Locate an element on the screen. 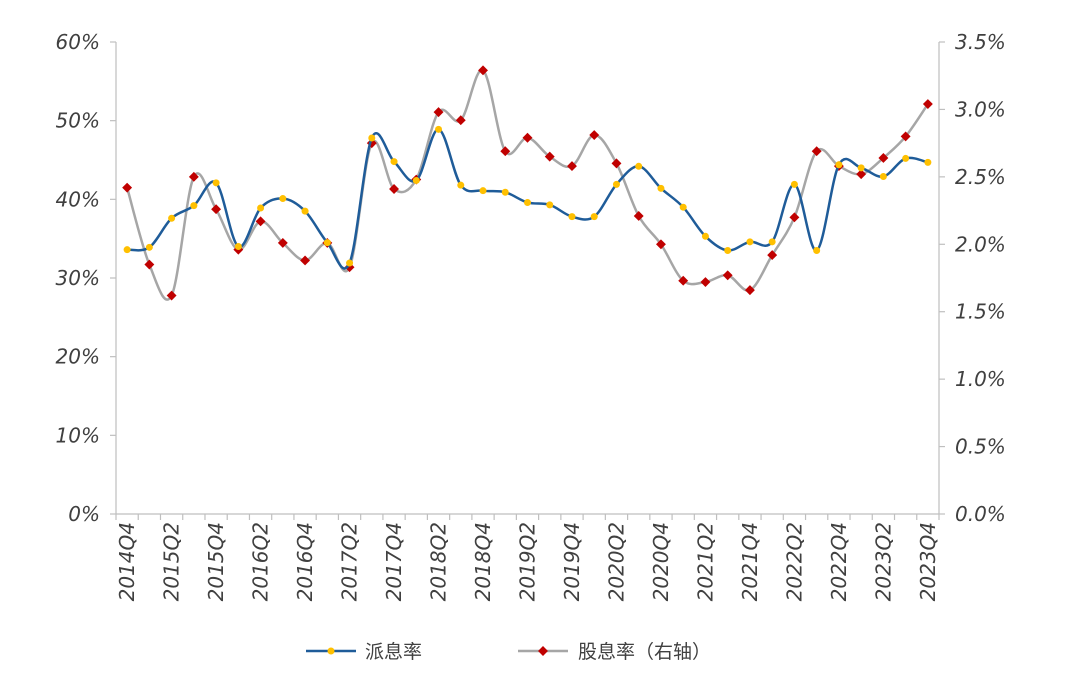 The height and width of the screenshot is (684, 1080). left-tick-label: 0% is located at coordinates (84, 514).